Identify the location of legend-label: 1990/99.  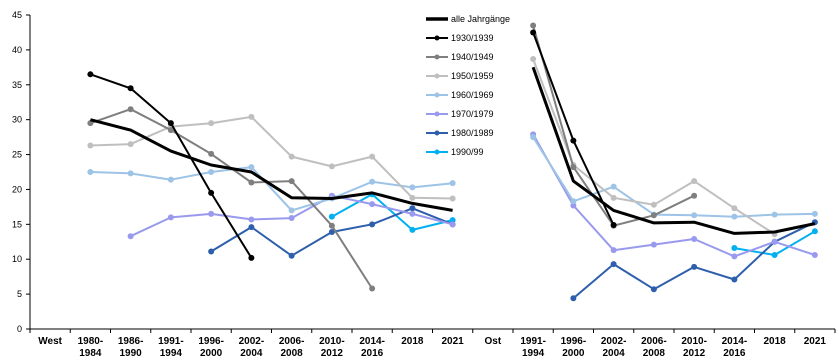
(467, 152).